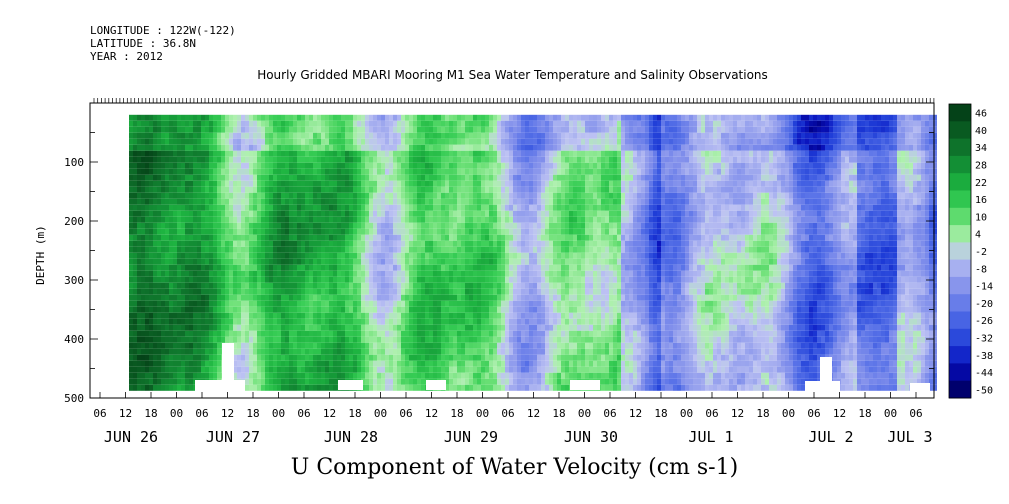 The width and height of the screenshot is (1009, 504). Describe the element at coordinates (981, 252) in the screenshot. I see `colorbar-label: -2` at that location.